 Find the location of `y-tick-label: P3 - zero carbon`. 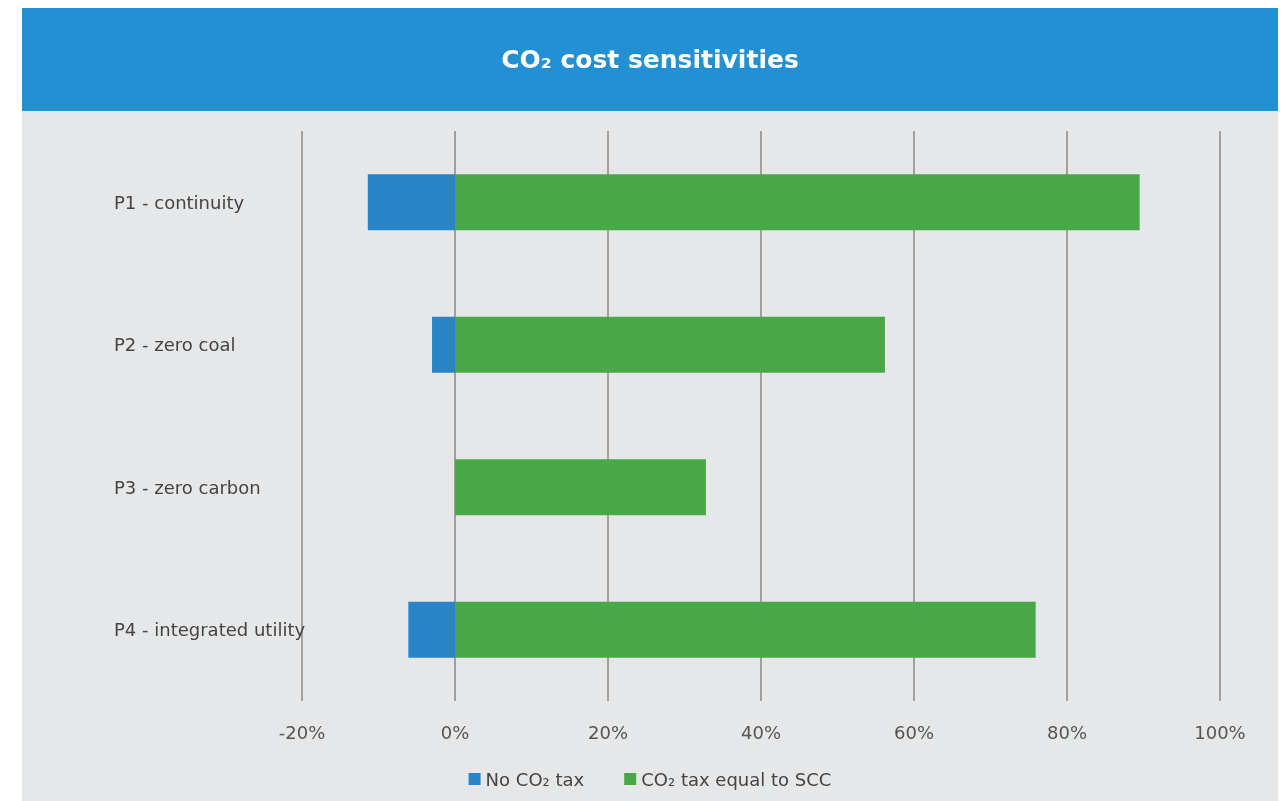

y-tick-label: P3 - zero carbon is located at coordinates (187, 487).